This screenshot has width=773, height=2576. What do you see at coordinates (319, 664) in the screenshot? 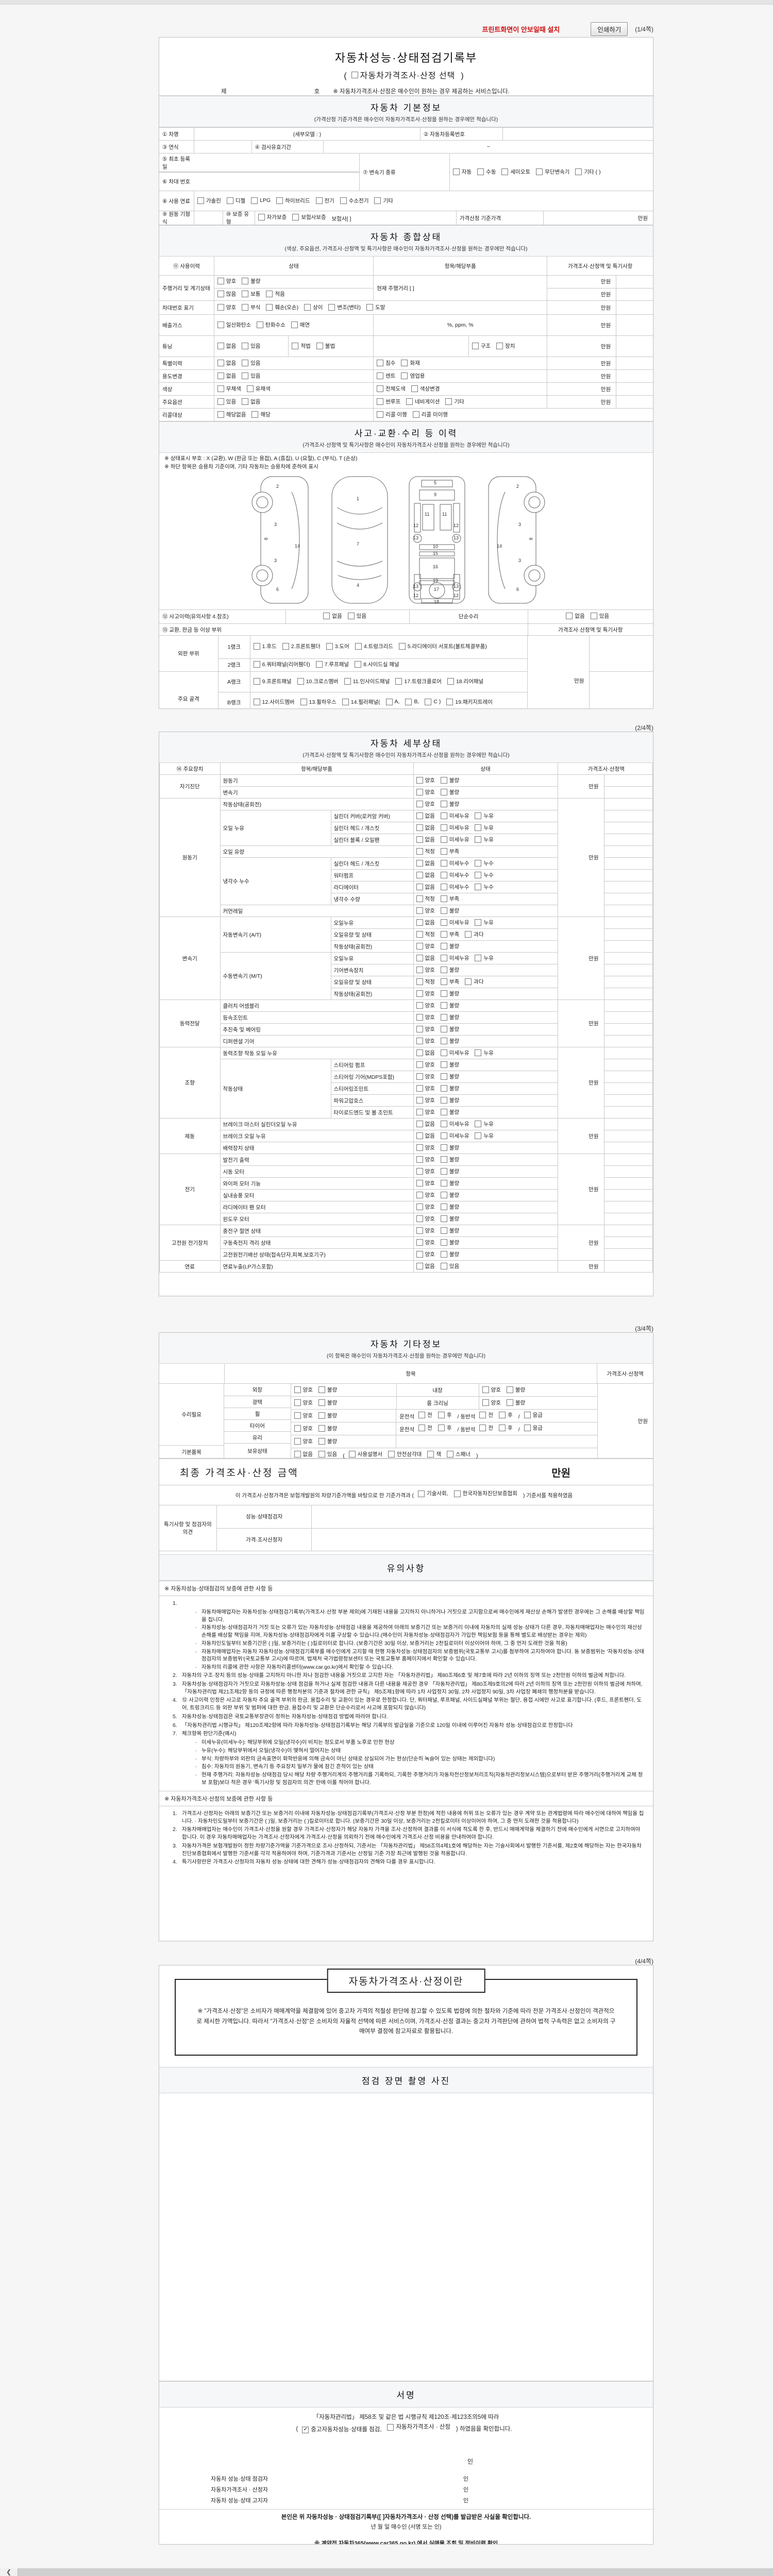
I see `checkbox-7.루프패널` at bounding box center [319, 664].